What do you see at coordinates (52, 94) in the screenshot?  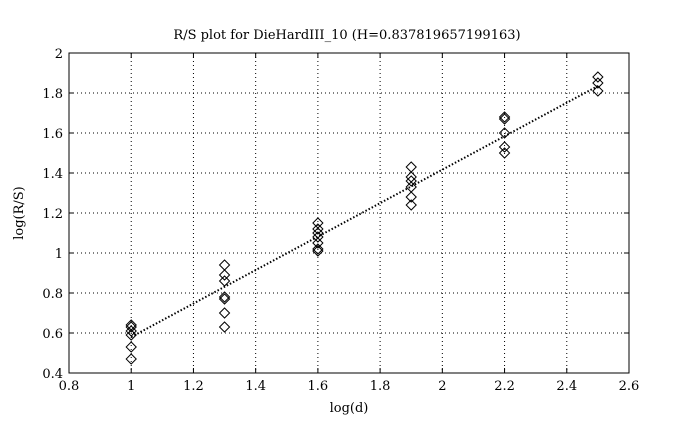 I see `y-tick-label: 1.8` at bounding box center [52, 94].